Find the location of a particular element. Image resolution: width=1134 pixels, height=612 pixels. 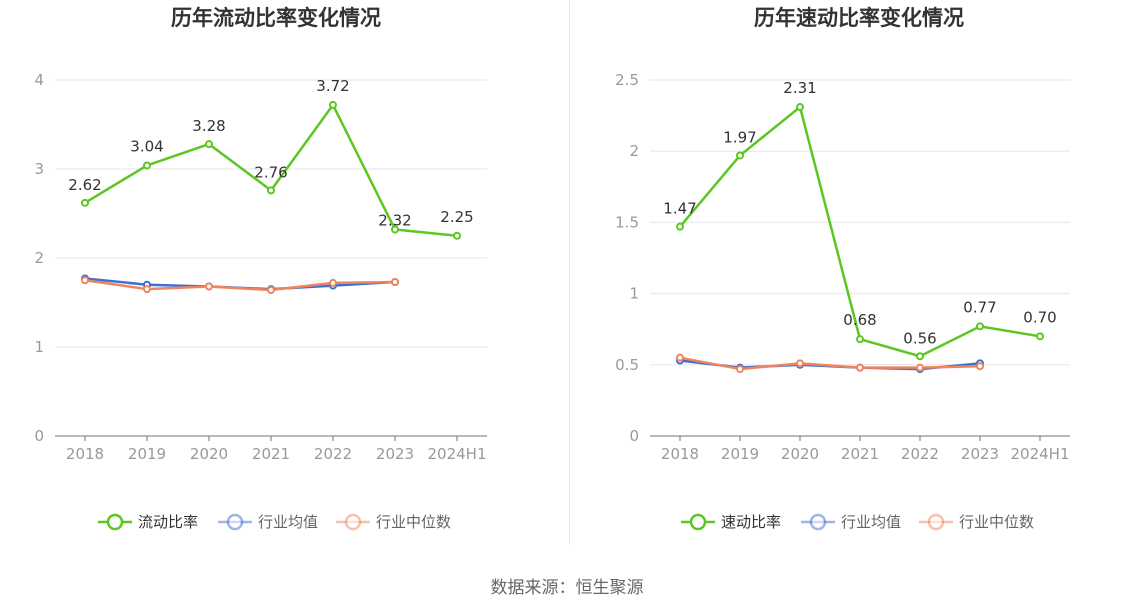

data-label: 0.68 is located at coordinates (859, 320).